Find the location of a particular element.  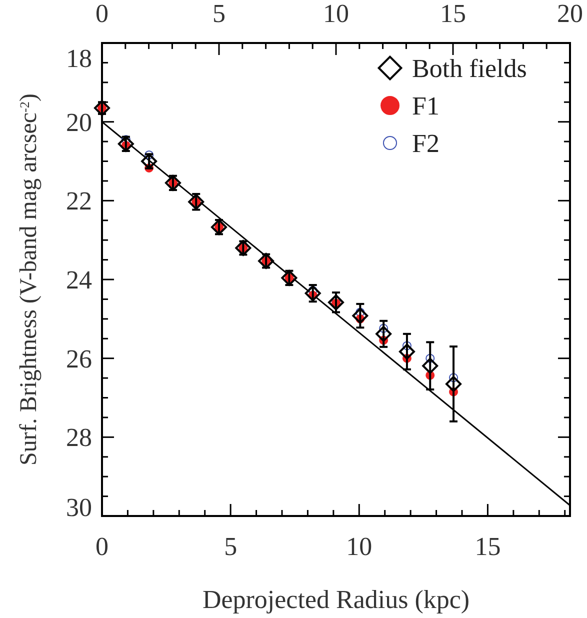

y-tick-label: 18 is located at coordinates (79, 58).